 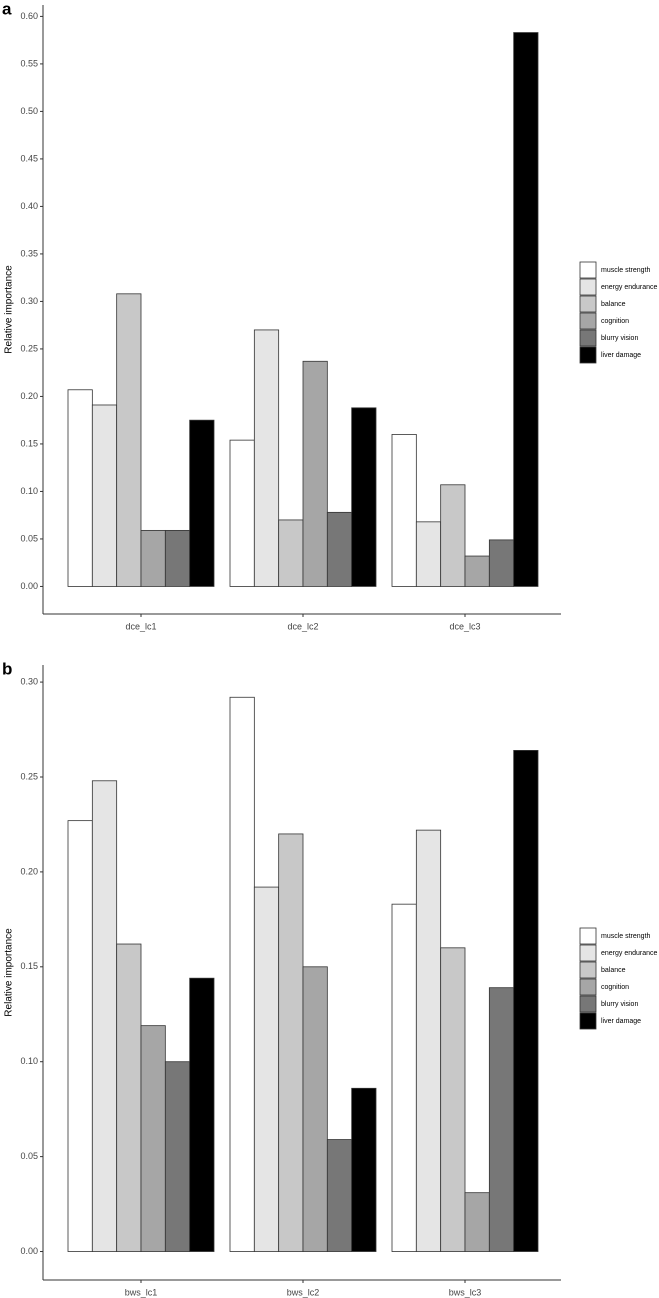 What do you see at coordinates (464, 626) in the screenshot?
I see `x-tick-label: dce_lc3` at bounding box center [464, 626].